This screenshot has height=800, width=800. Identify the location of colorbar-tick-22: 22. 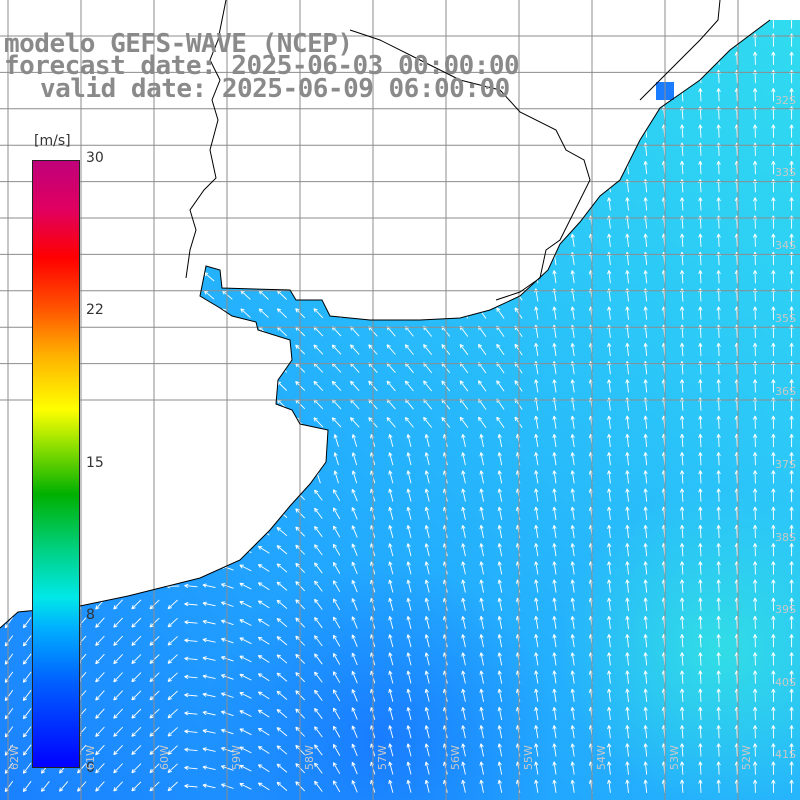
(95, 310).